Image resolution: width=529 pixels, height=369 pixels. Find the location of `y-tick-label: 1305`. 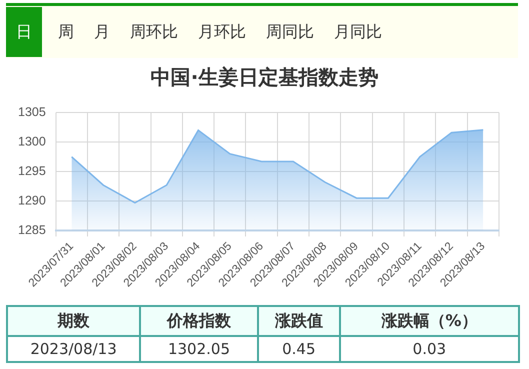

y-tick-label: 1305 is located at coordinates (32, 111).